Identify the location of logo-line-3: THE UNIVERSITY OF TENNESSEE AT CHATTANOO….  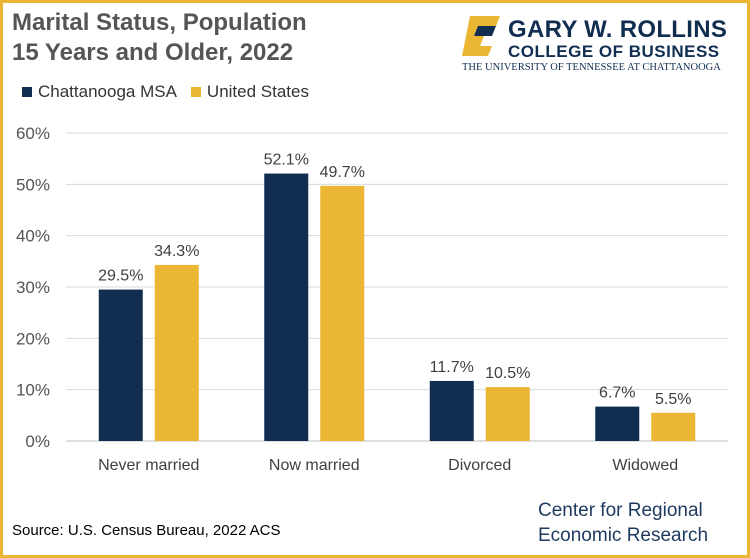
(591, 67).